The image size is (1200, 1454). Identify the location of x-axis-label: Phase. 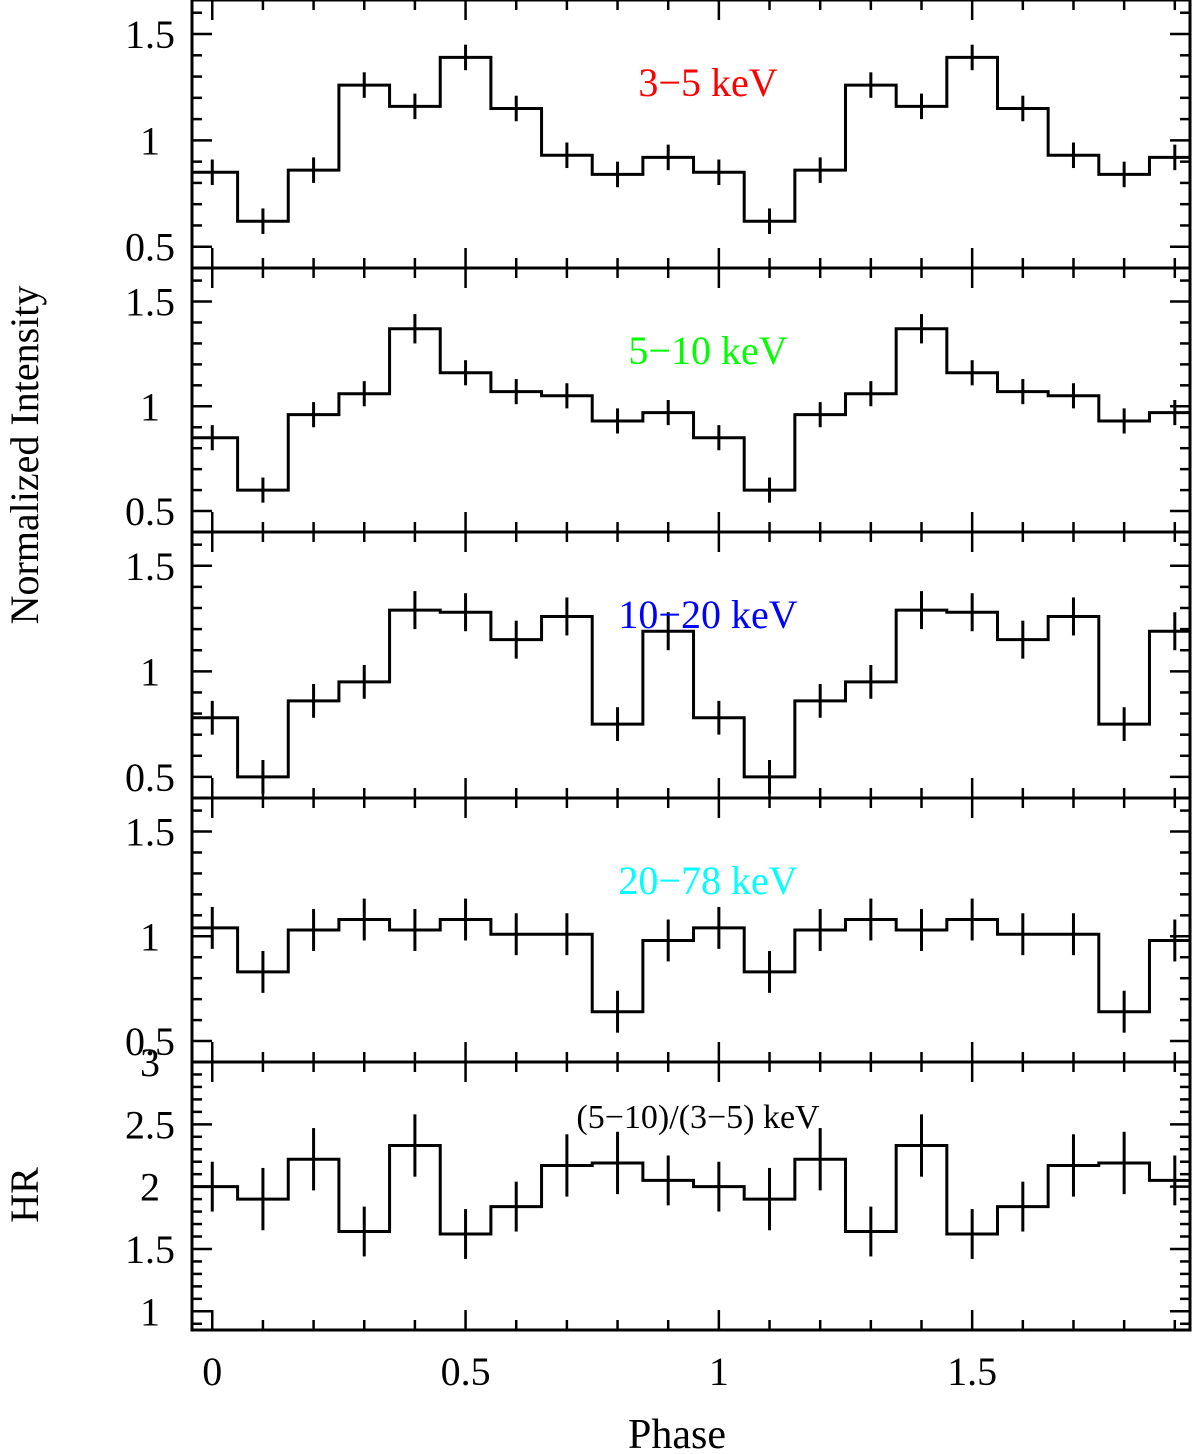
(677, 1433).